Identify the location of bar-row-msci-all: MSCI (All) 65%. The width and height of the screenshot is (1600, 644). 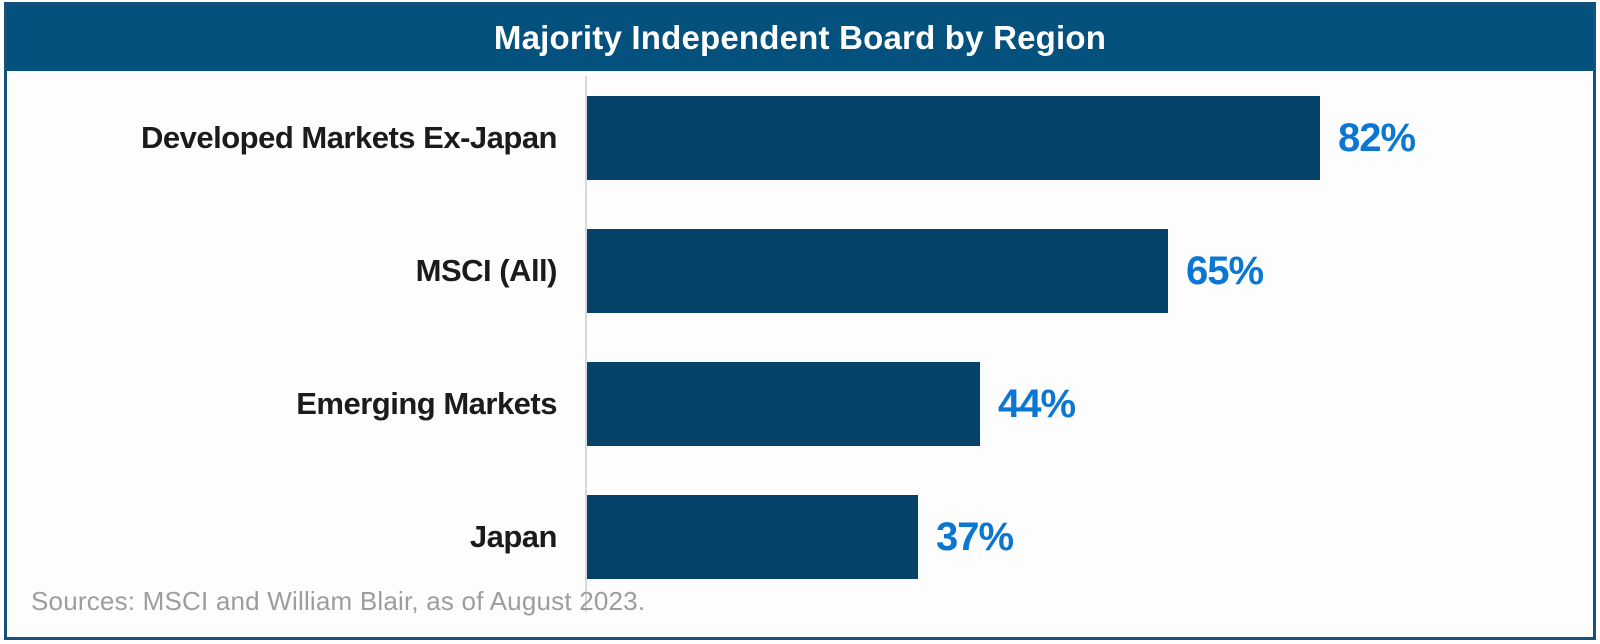
(800, 271).